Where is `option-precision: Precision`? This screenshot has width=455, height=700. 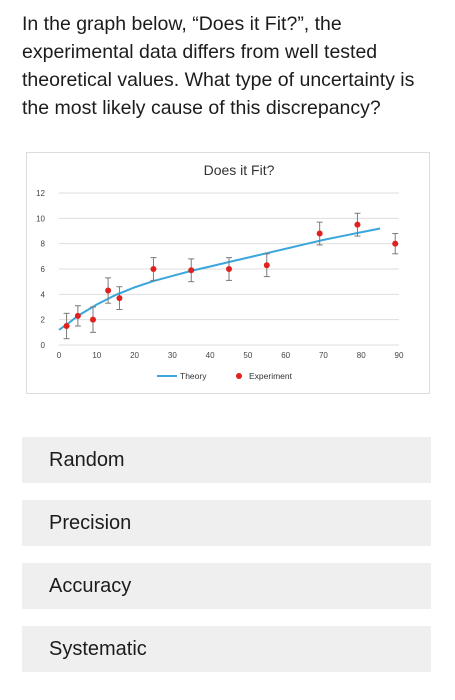 option-precision: Precision is located at coordinates (226, 523).